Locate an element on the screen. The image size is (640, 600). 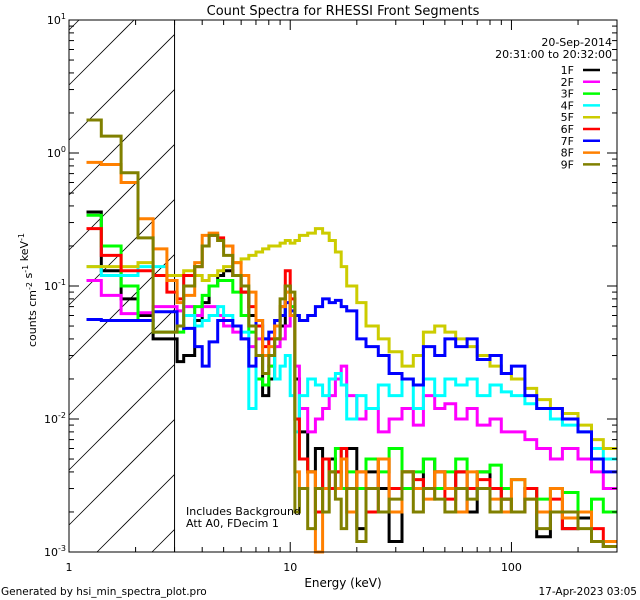
legend-date: 20-Sep-2014 is located at coordinates (576, 42).